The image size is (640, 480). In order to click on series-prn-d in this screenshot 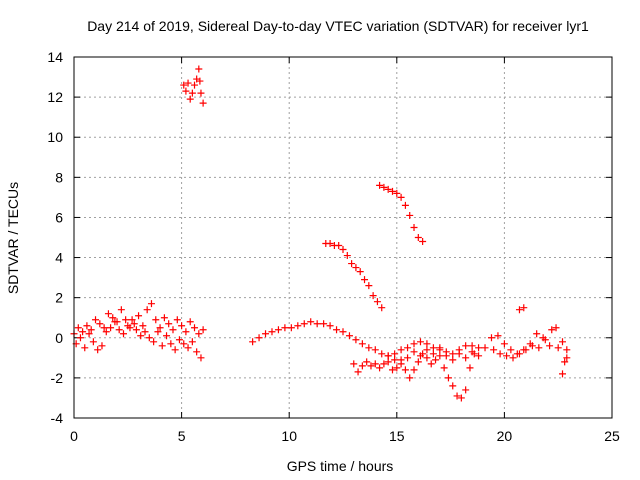, I will do `click(410, 340)`.